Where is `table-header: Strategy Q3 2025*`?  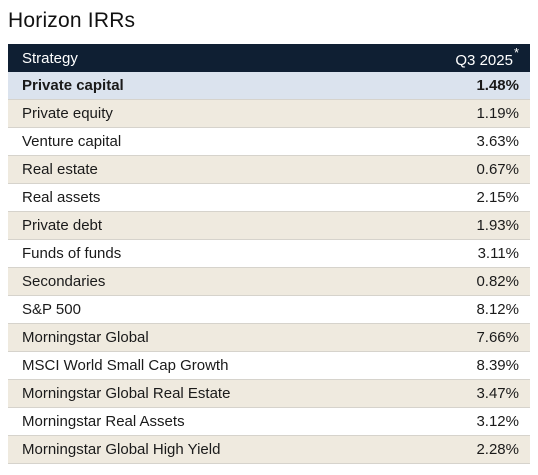 table-header: Strategy Q3 2025* is located at coordinates (269, 58).